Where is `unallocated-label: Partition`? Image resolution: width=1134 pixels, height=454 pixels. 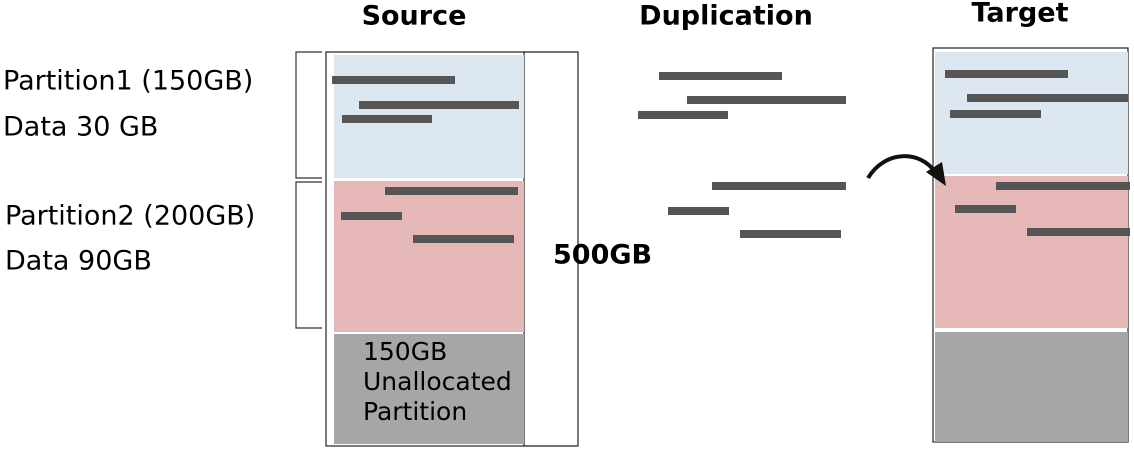
unallocated-label: Partition is located at coordinates (415, 411).